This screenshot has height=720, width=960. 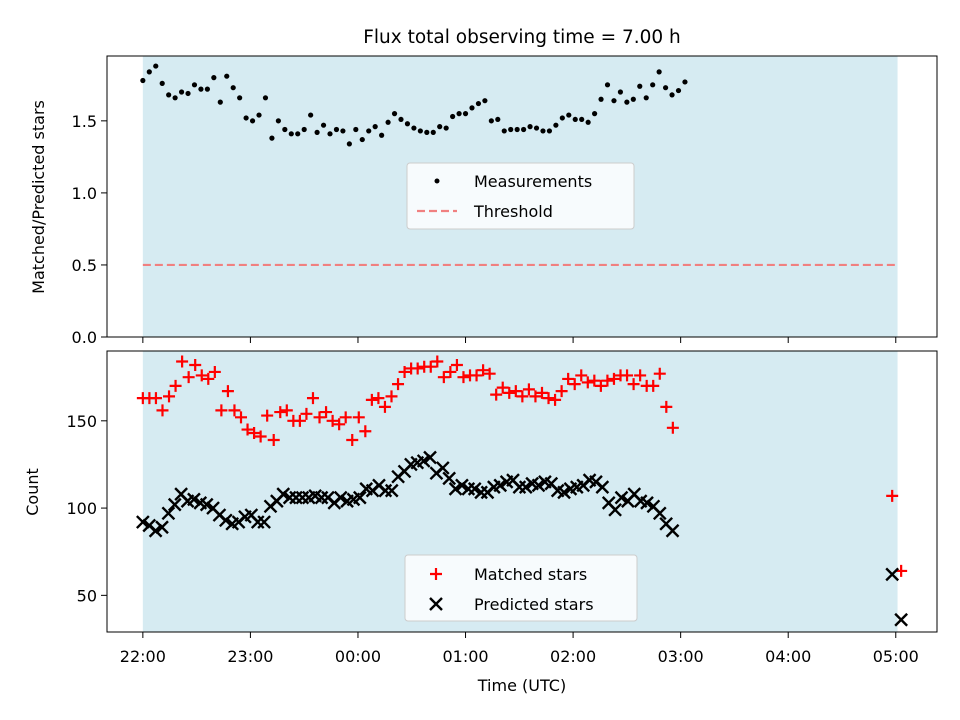 What do you see at coordinates (89, 229) in the screenshot?
I see `top-y-ticks: 0.0 0.5 1.0 1.5` at bounding box center [89, 229].